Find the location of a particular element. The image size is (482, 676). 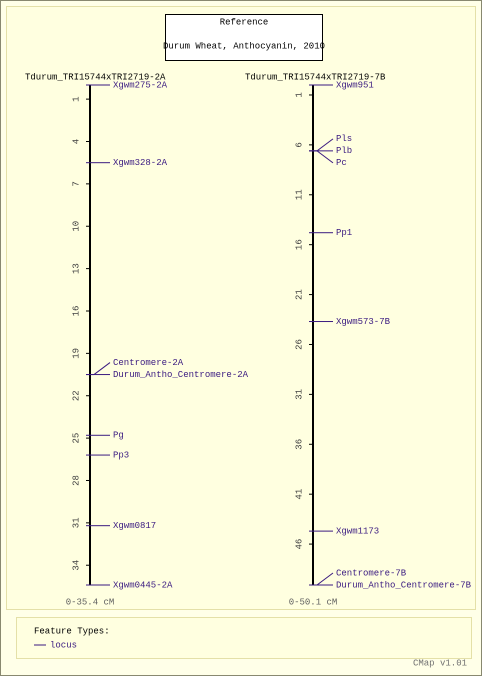

tick-label: 28 is located at coordinates (76, 480).